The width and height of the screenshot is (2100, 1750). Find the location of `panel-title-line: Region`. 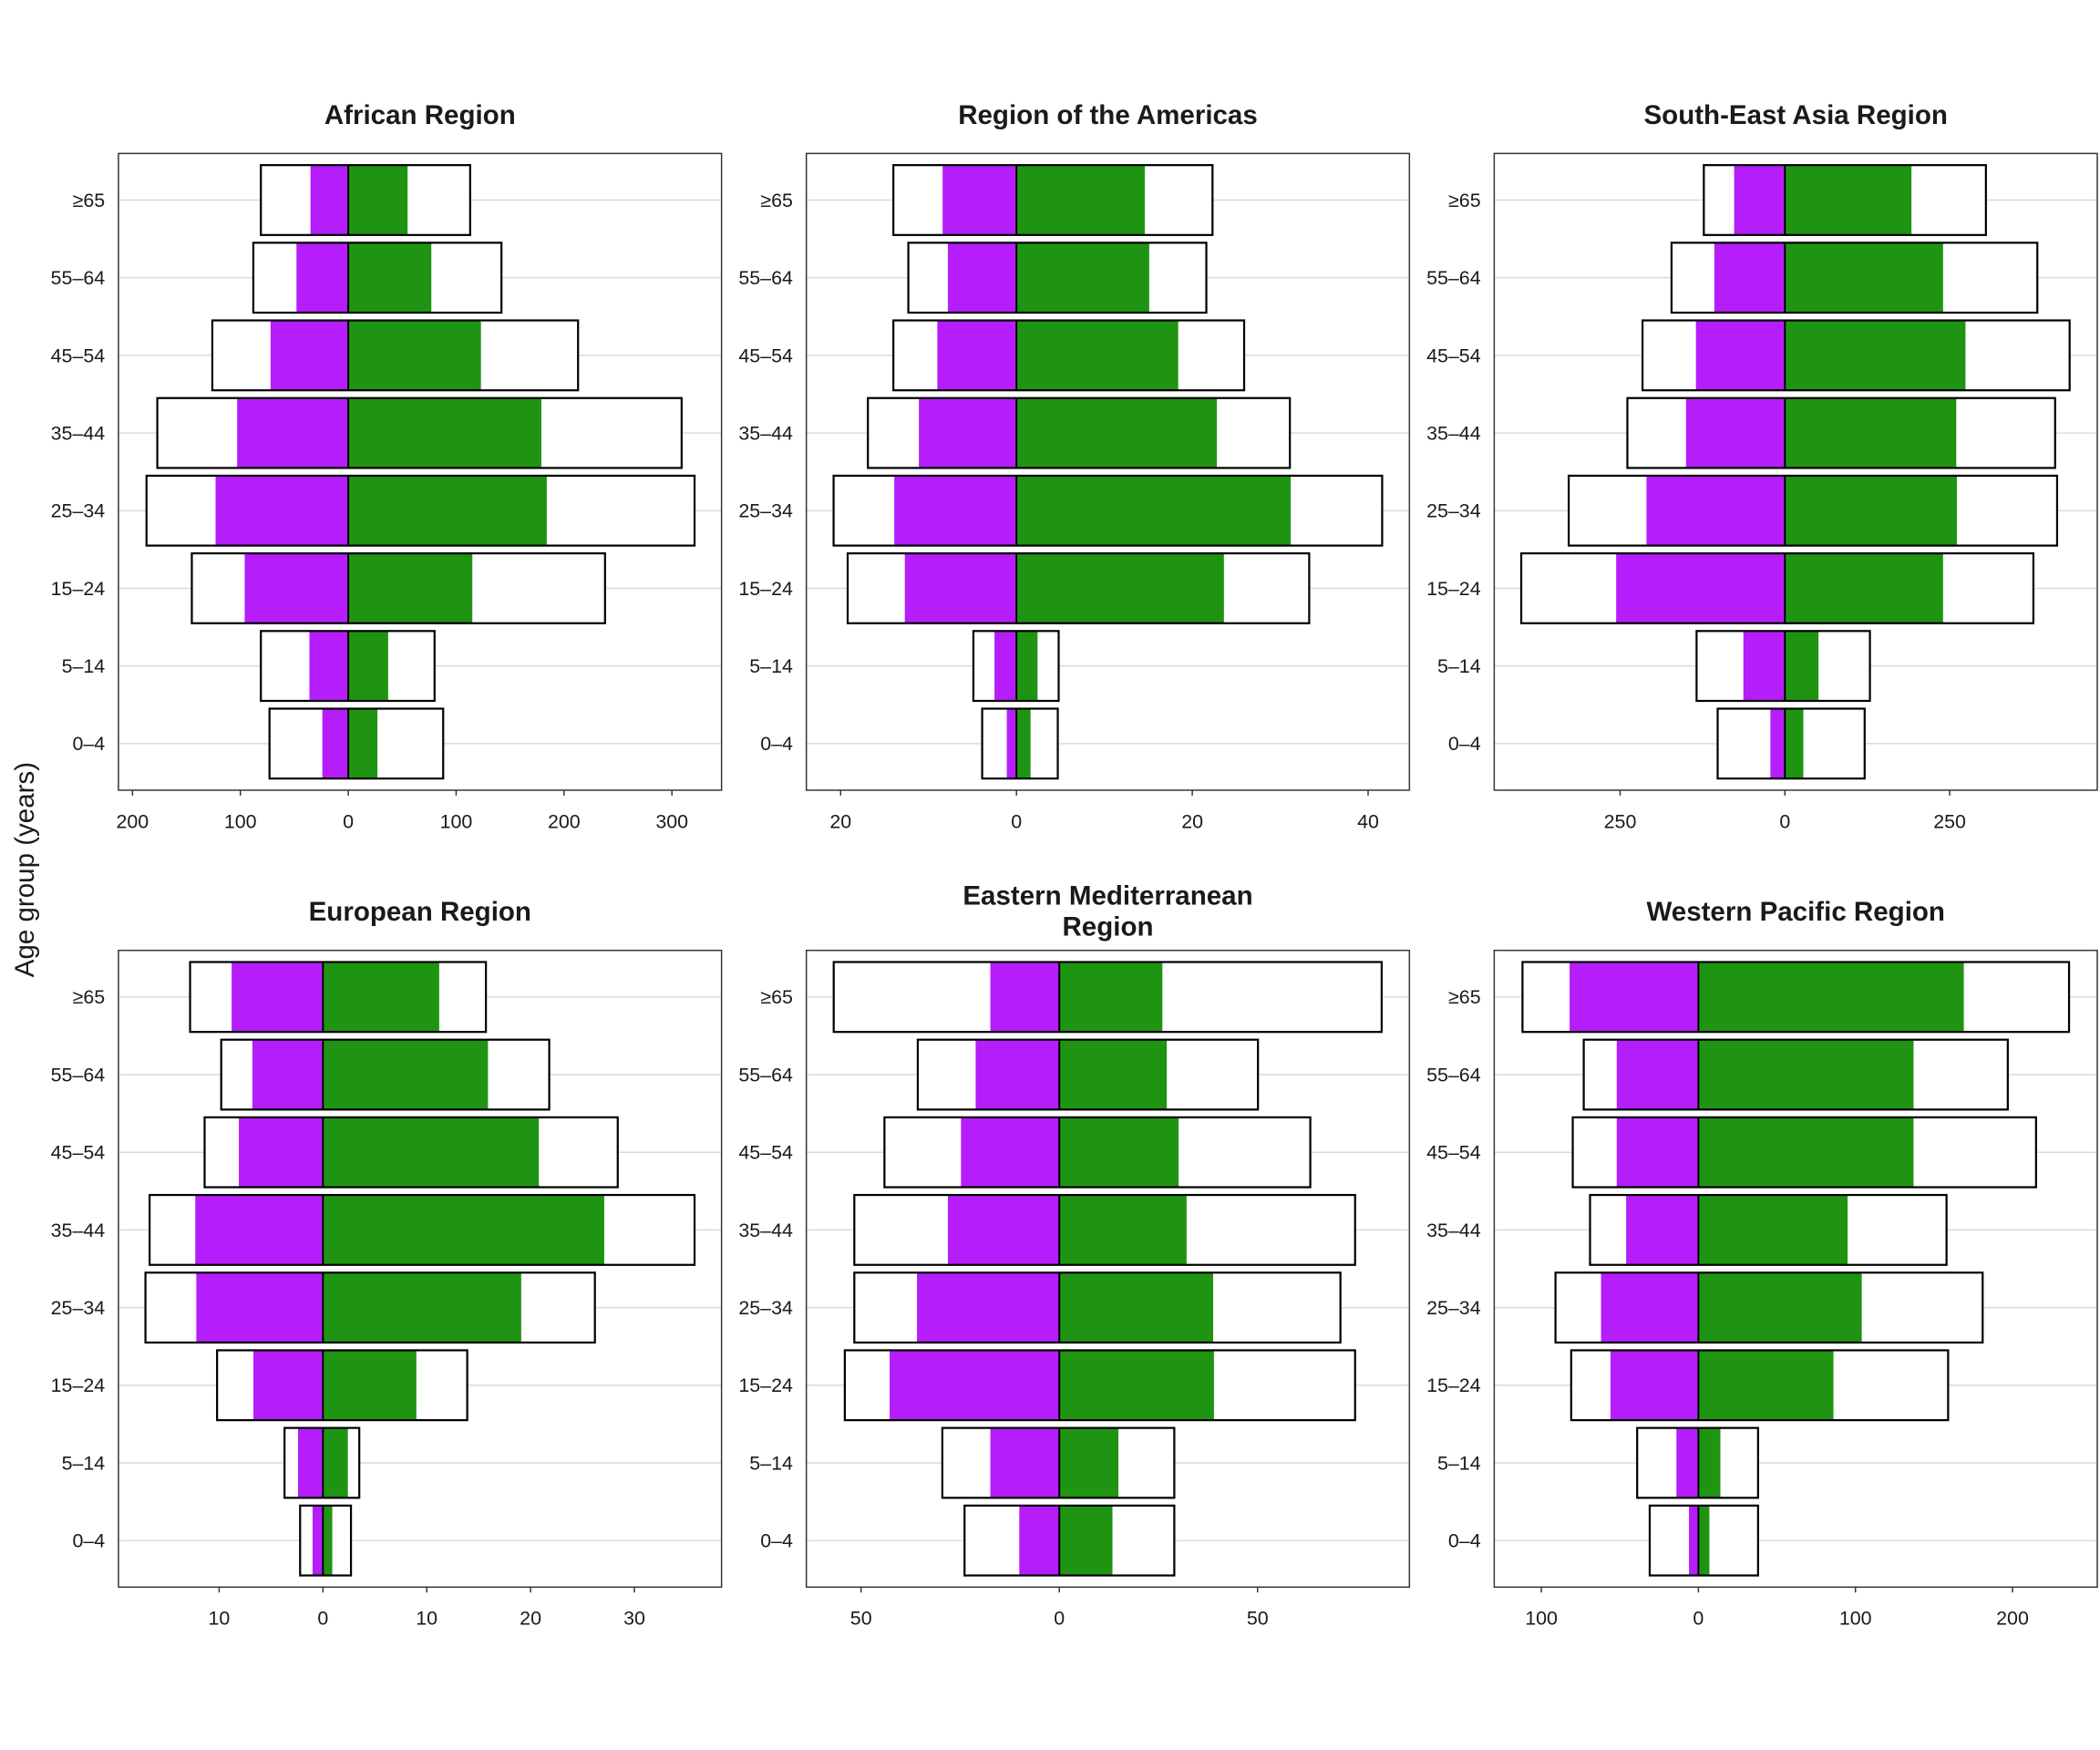

panel-title-line: Region is located at coordinates (1108, 927).